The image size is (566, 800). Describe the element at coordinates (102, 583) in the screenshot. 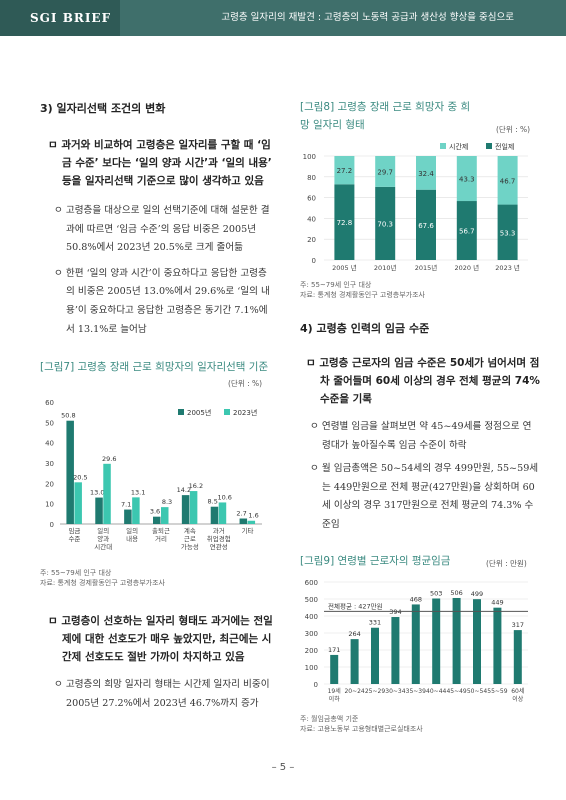

I see `fig7-source: 자료: 통계청 경제활동인구 고령층부가조사` at that location.